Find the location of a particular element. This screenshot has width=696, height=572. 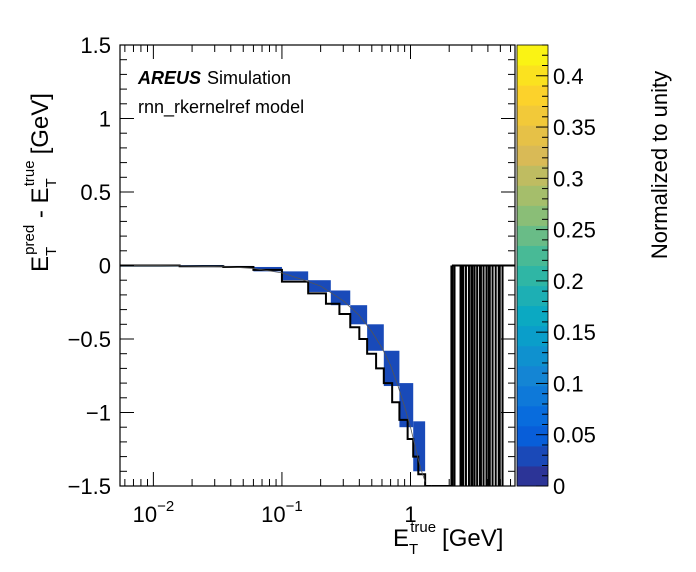

y-tick-label: −1 is located at coordinates (98, 413).